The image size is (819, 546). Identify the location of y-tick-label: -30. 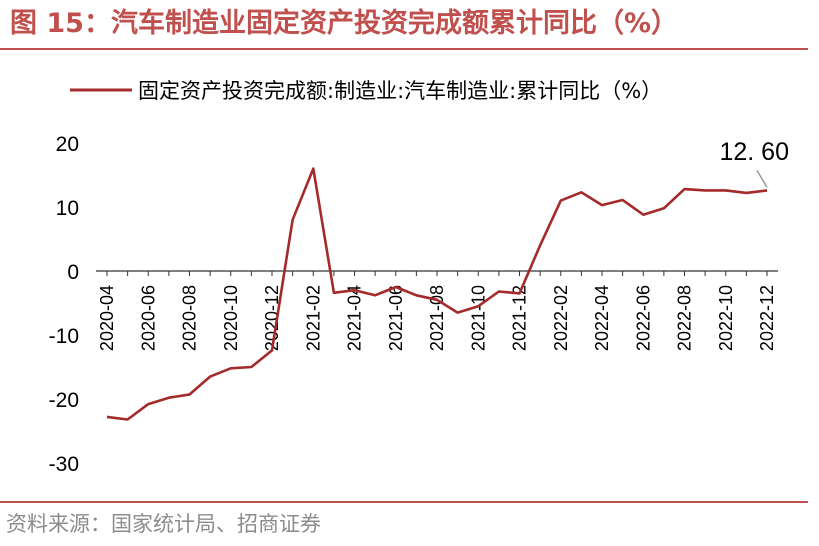
(64, 464).